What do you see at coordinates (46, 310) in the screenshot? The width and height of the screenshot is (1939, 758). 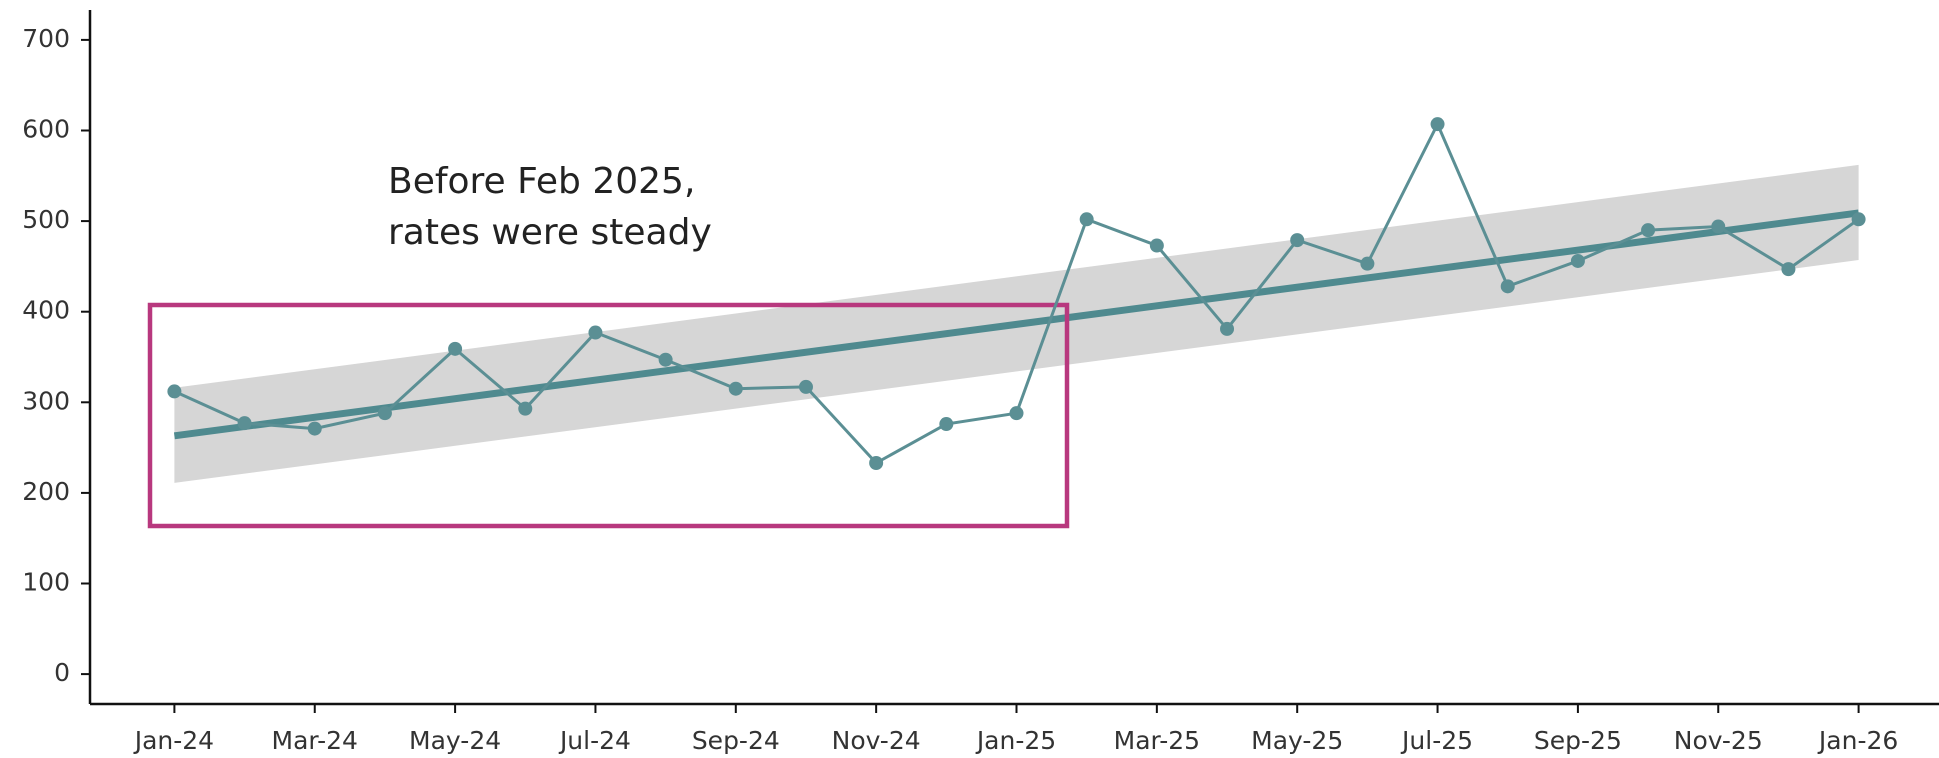 I see `y-tick-label: 400` at bounding box center [46, 310].